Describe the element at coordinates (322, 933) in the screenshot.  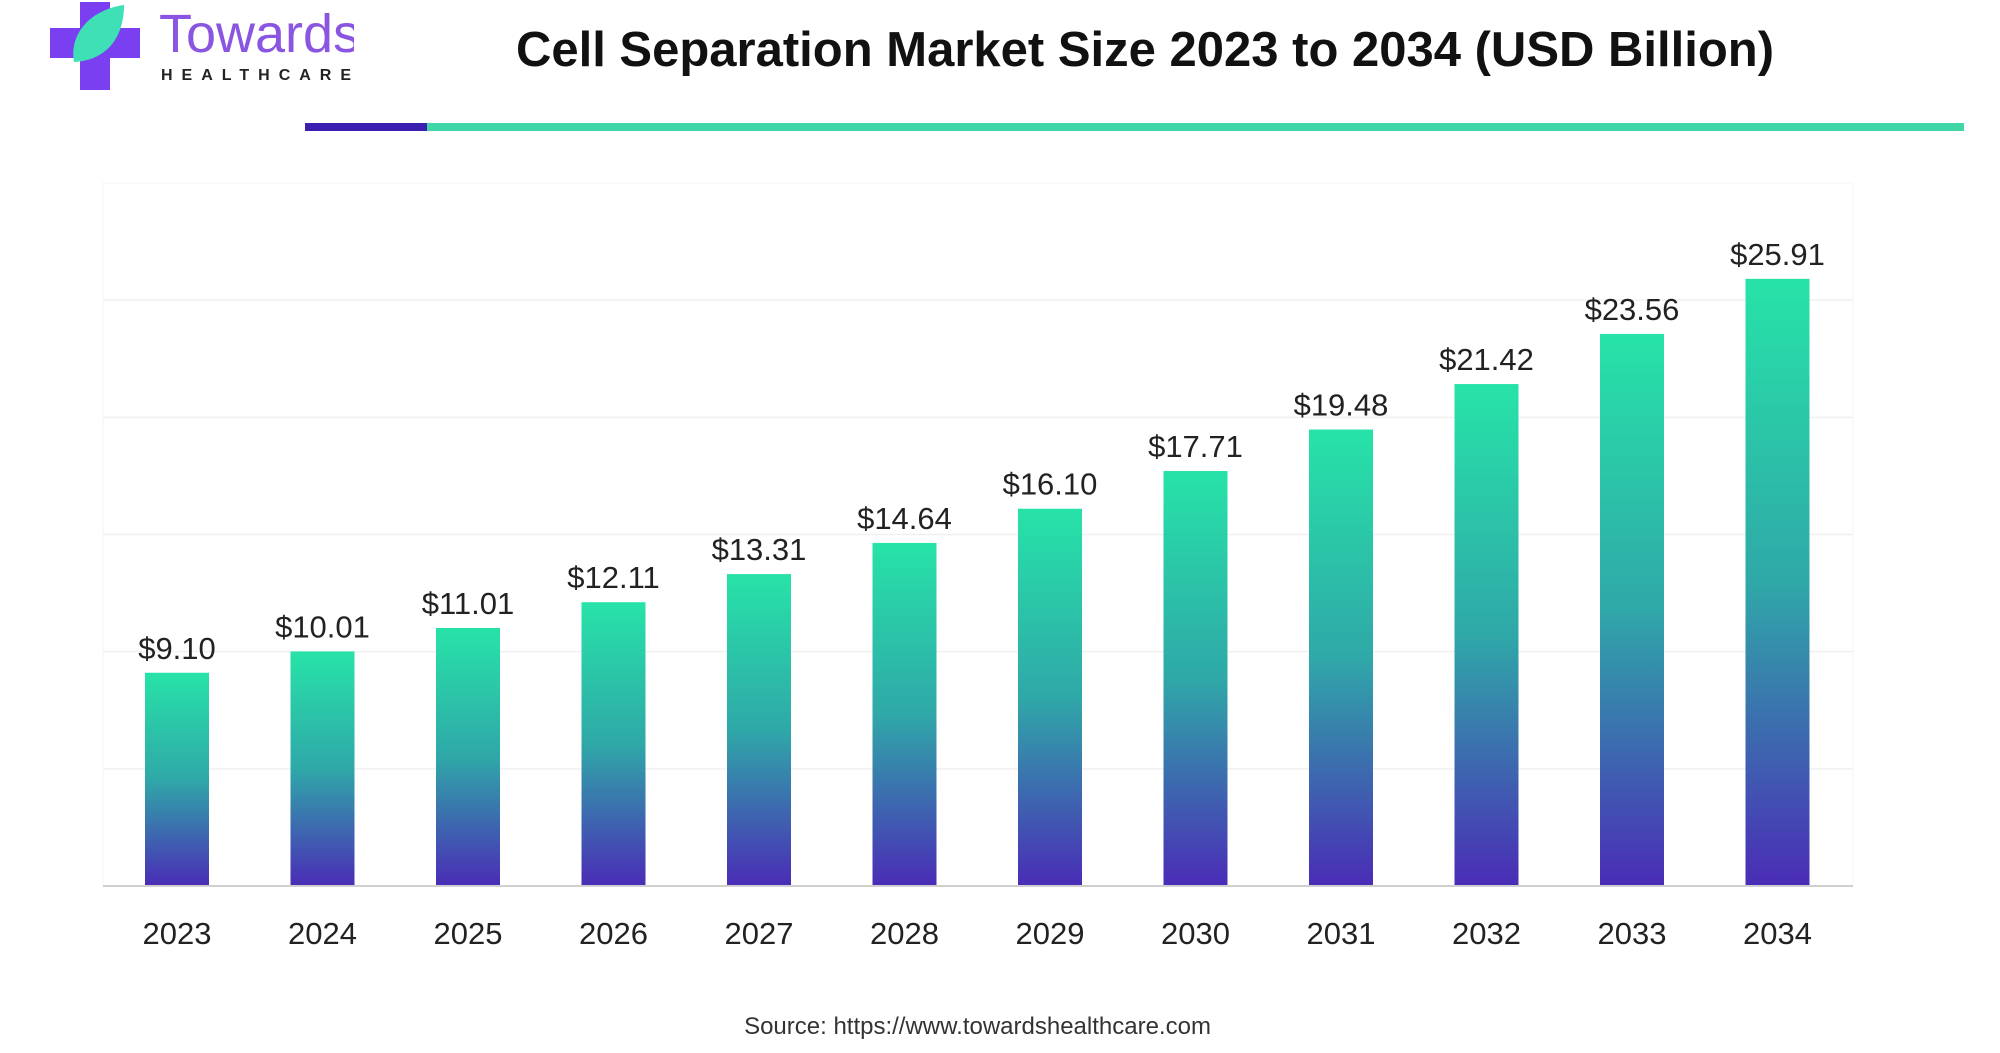
I see `x-tick-label: 2024` at that location.